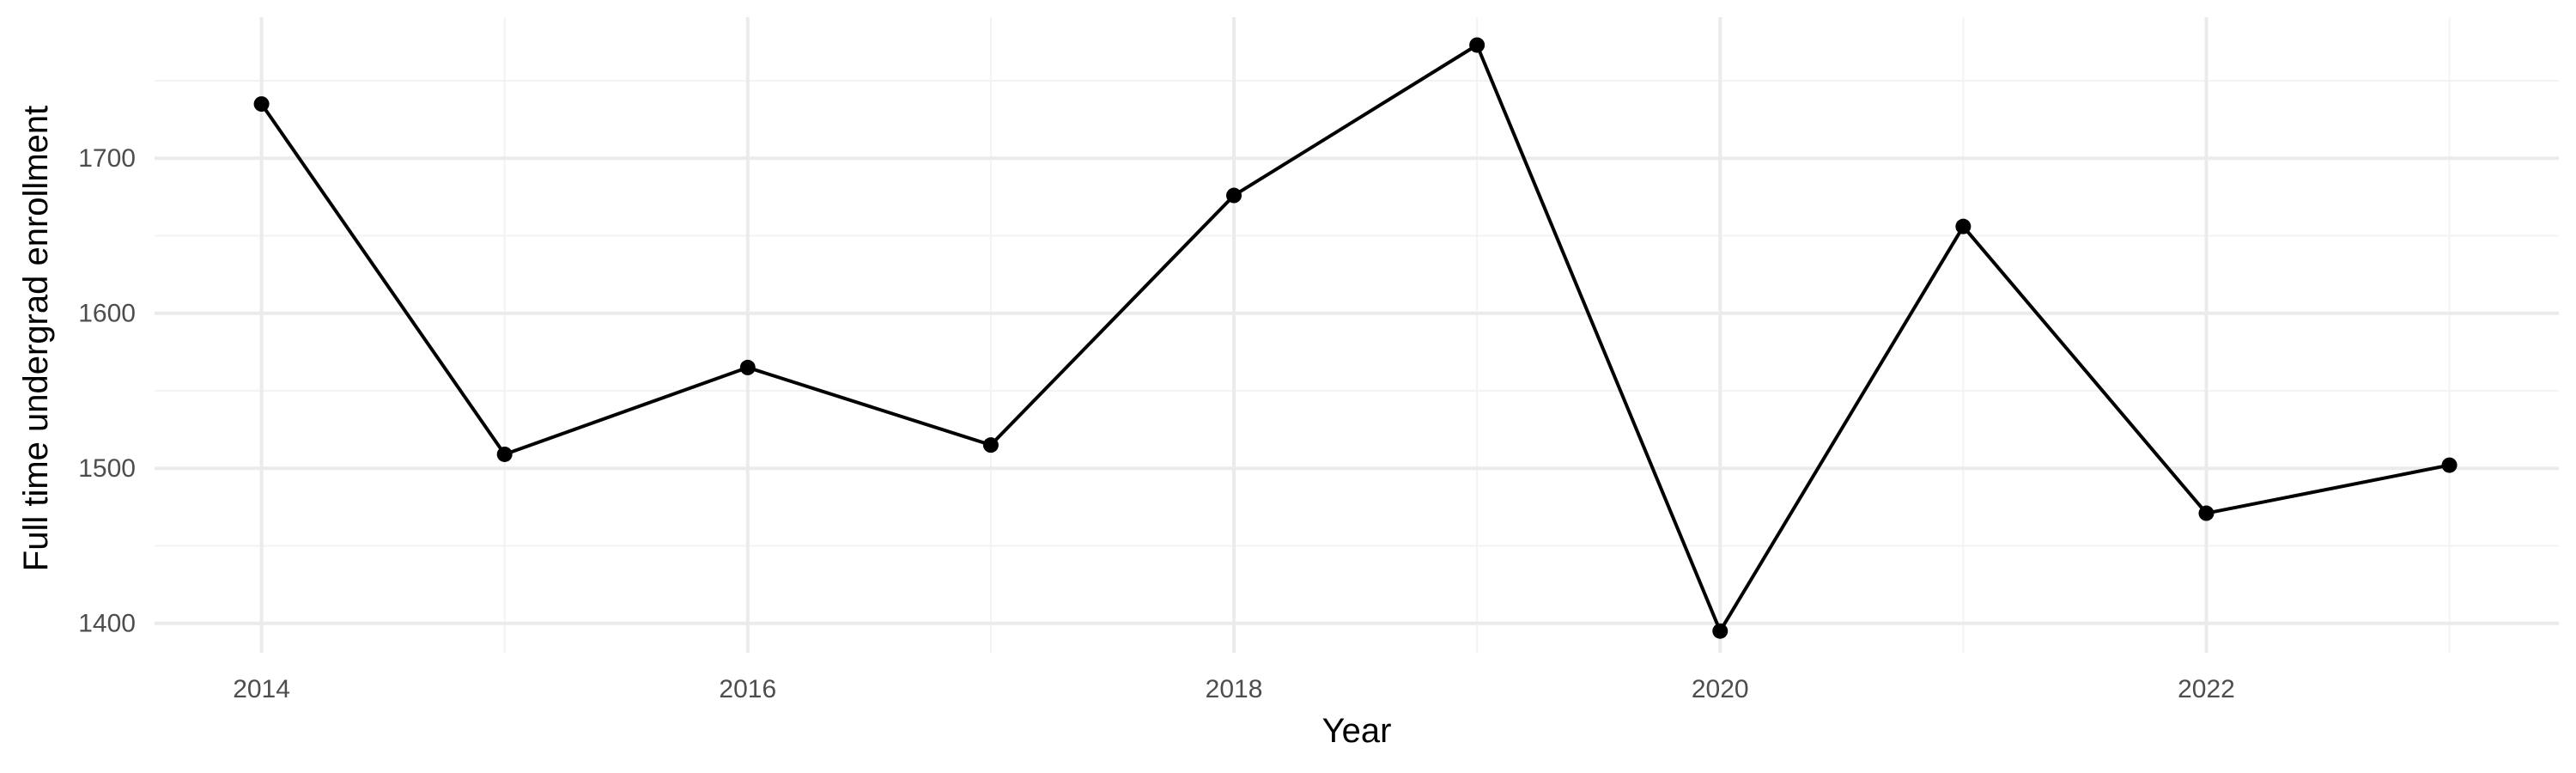  Describe the element at coordinates (36, 338) in the screenshot. I see `y-axis-title: Full time undergrad enrollment` at that location.